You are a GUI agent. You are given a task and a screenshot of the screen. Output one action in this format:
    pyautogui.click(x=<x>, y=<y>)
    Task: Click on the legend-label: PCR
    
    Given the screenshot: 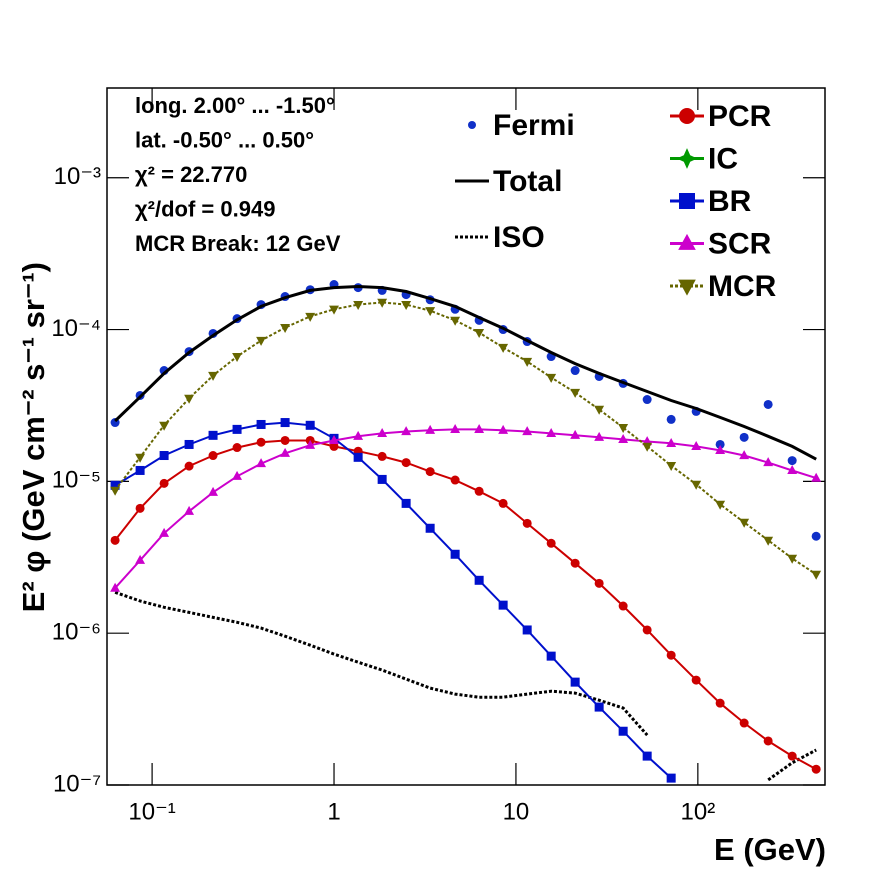 What is the action you would take?
    pyautogui.click(x=740, y=116)
    